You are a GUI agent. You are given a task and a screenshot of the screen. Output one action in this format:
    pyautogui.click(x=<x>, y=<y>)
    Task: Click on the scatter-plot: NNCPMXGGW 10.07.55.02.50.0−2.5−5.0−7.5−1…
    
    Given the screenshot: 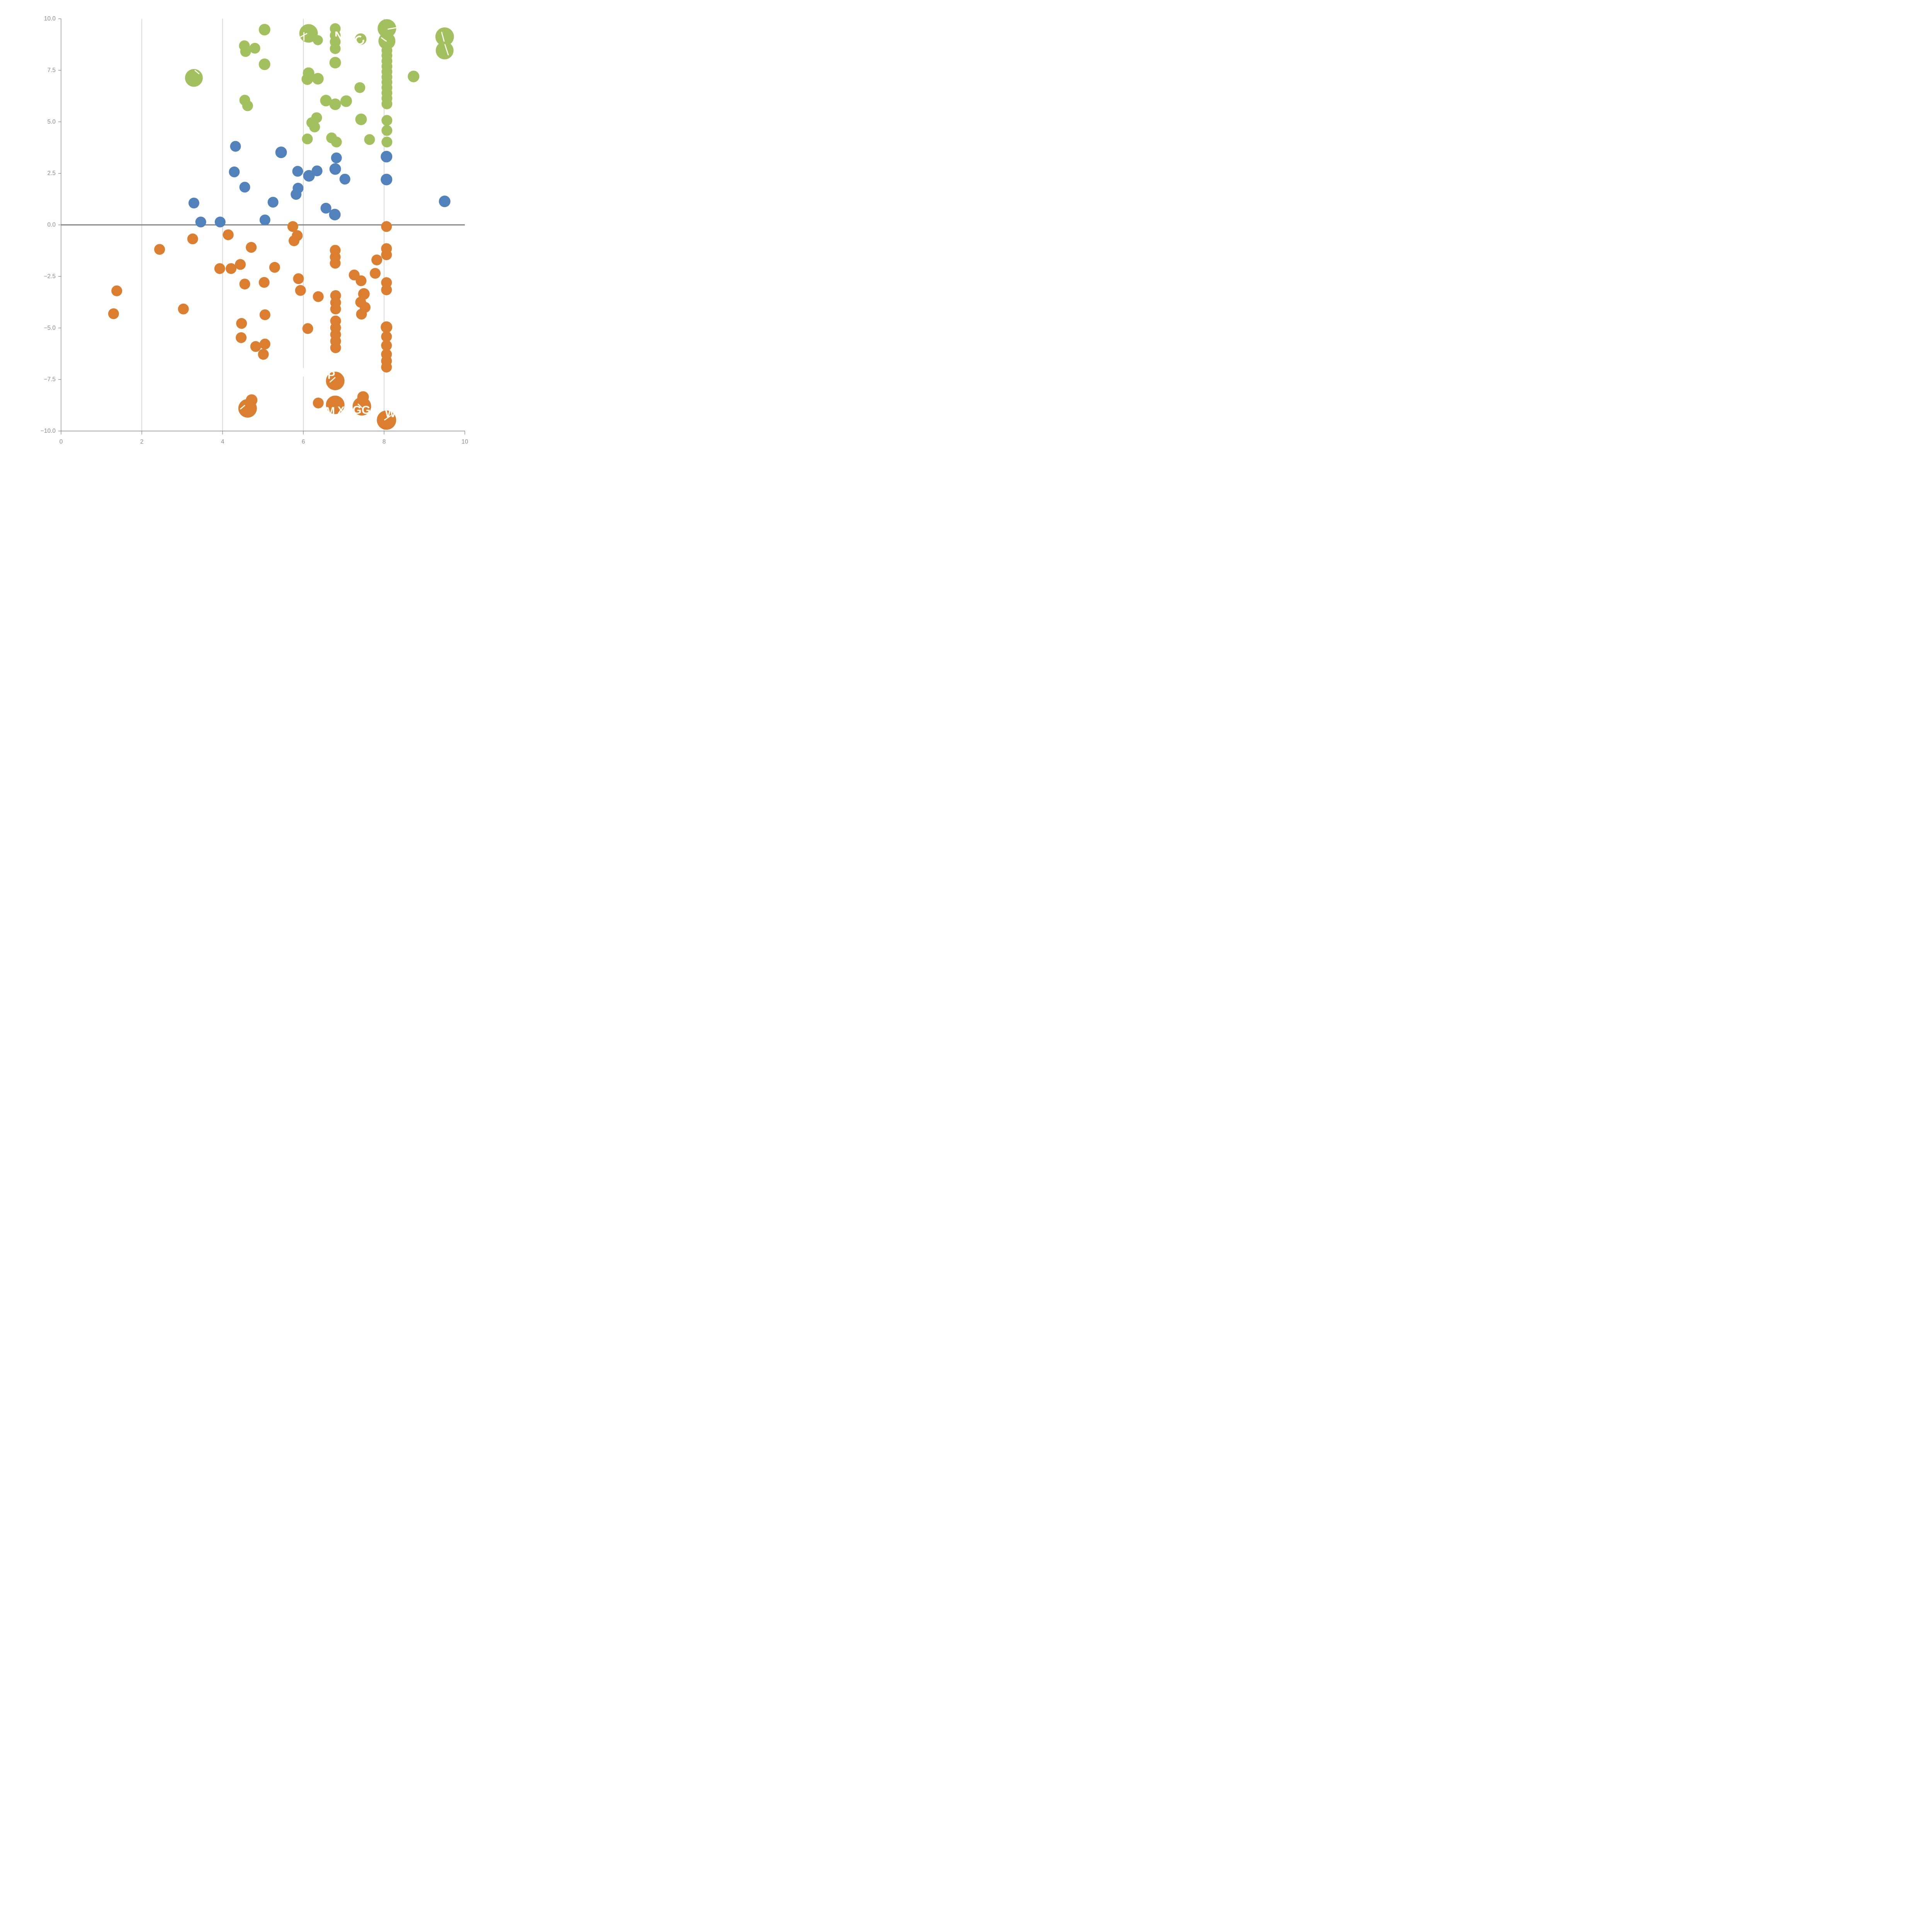 What is the action you would take?
    pyautogui.click(x=255, y=230)
    